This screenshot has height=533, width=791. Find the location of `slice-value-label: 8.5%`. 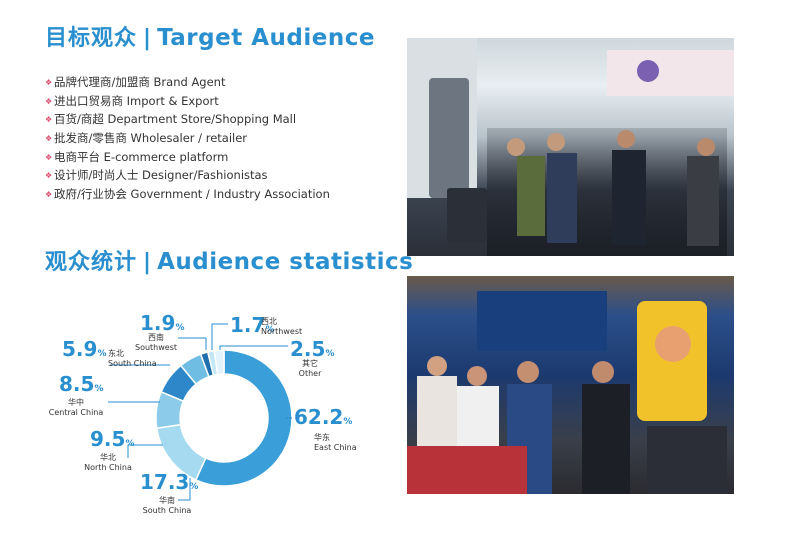

slice-value-label: 8.5% is located at coordinates (81, 384).